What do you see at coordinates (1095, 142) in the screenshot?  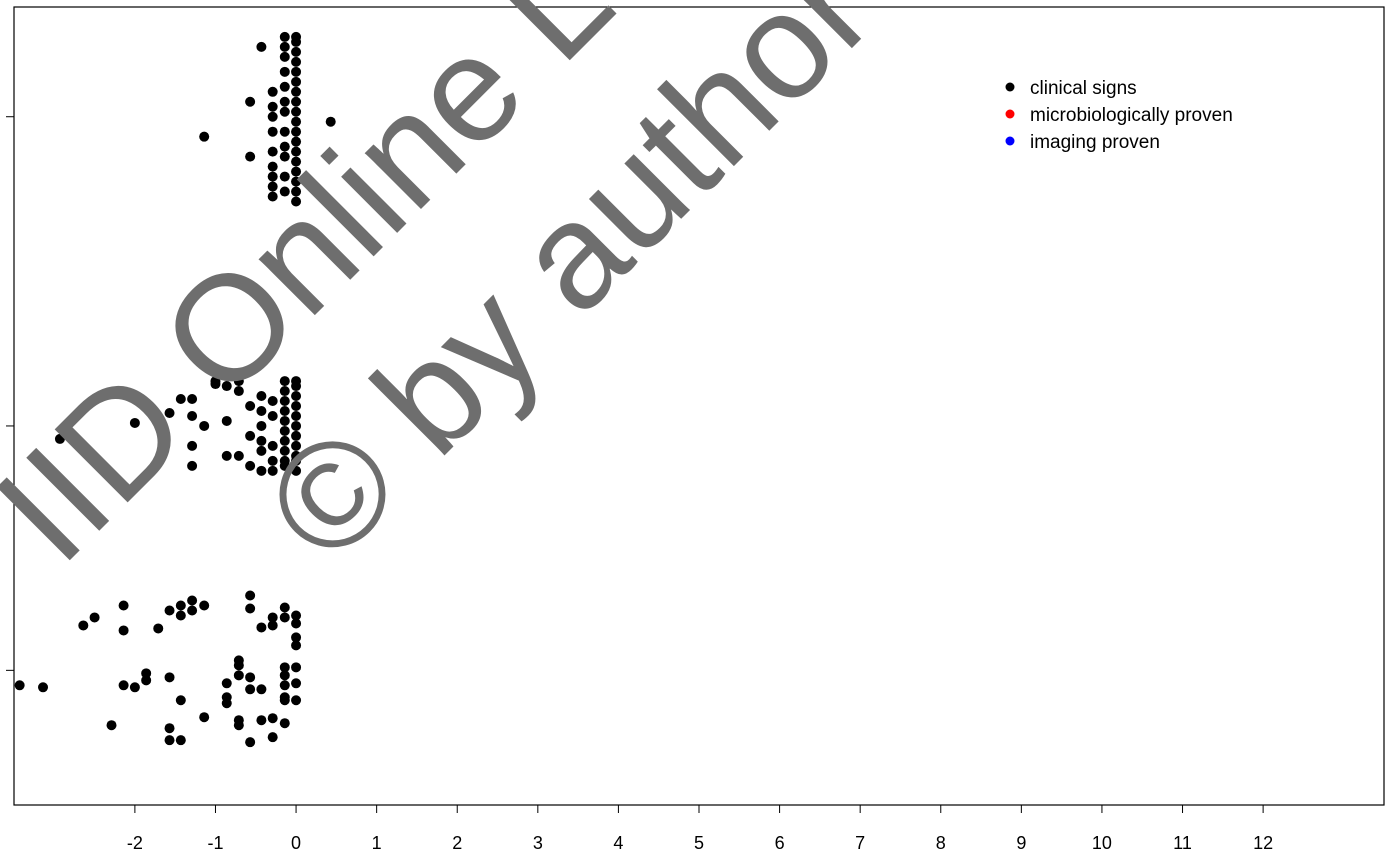 I see `legend-label: imaging proven` at bounding box center [1095, 142].